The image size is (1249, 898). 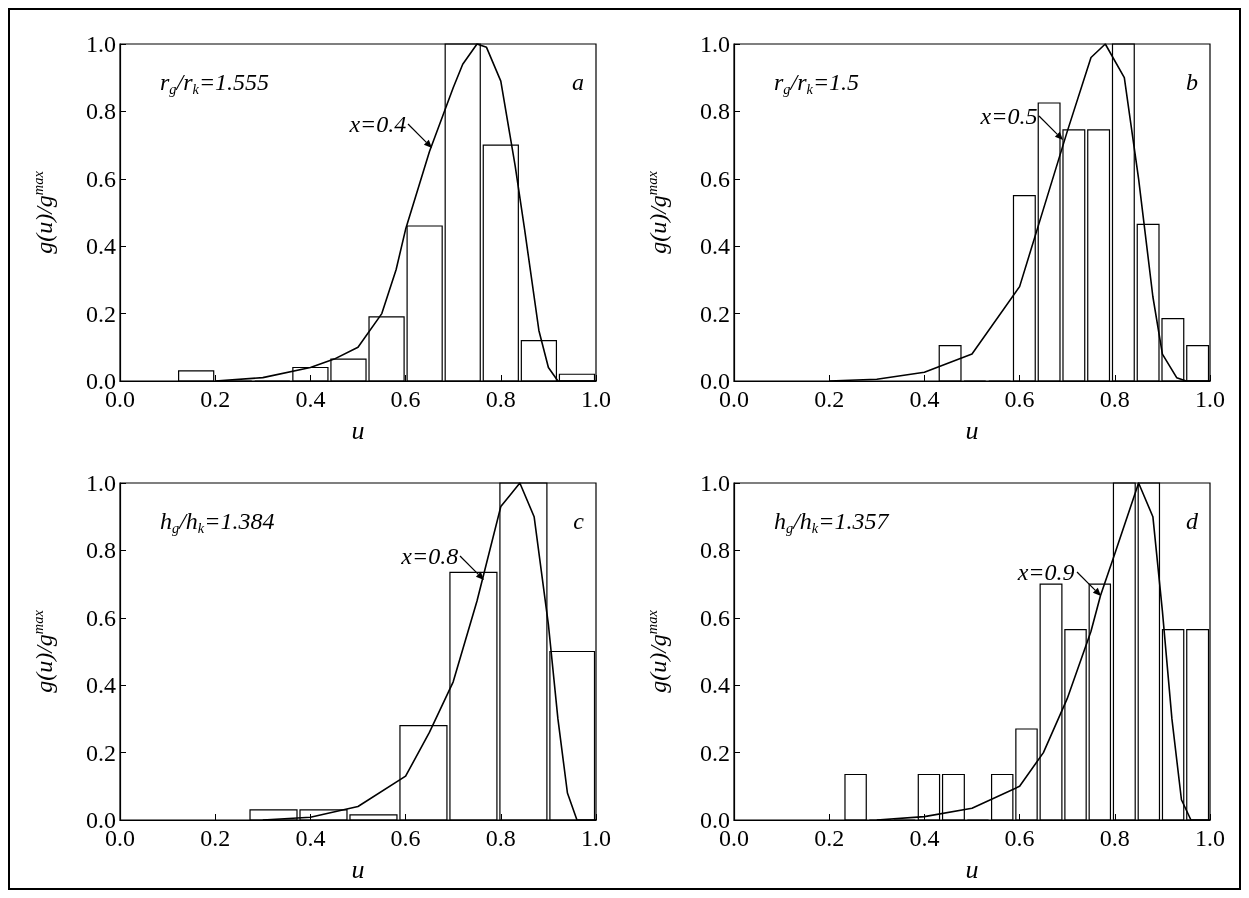 What do you see at coordinates (1008, 116) in the screenshot?
I see `annotation: x=0.5` at bounding box center [1008, 116].